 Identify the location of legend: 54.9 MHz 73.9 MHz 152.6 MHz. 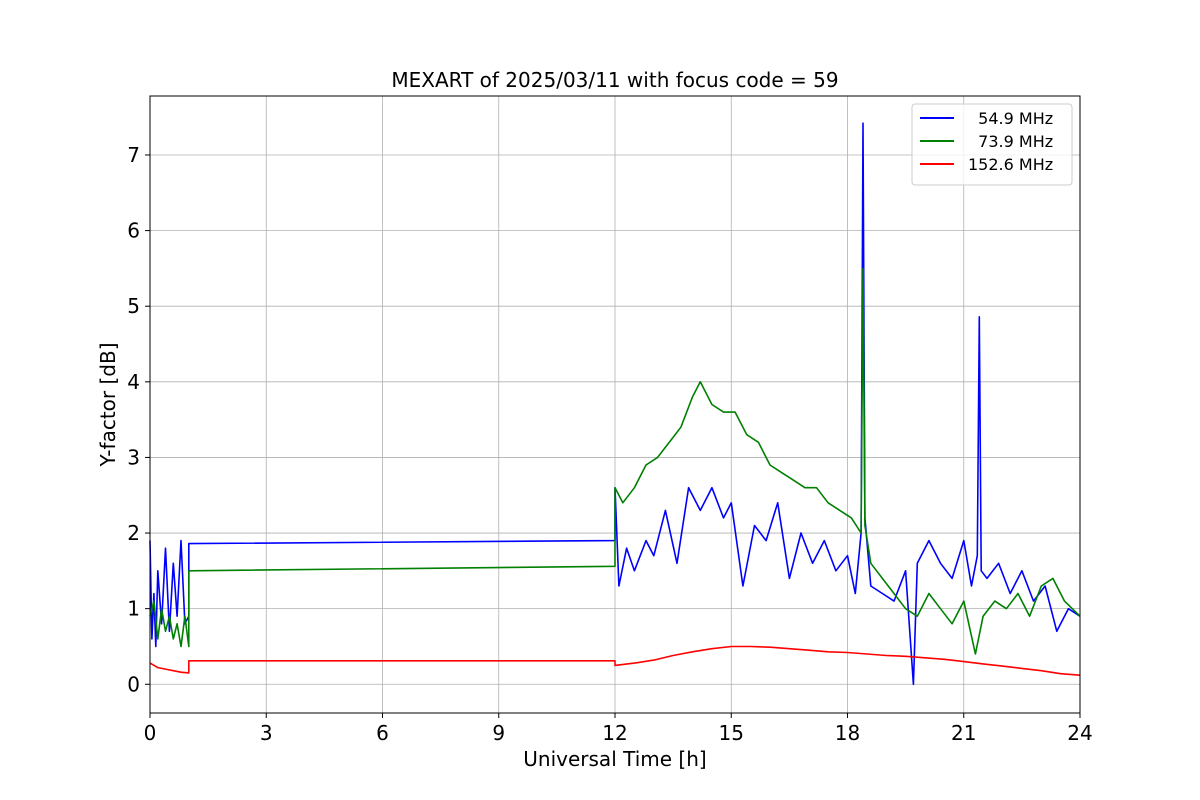
(992, 144).